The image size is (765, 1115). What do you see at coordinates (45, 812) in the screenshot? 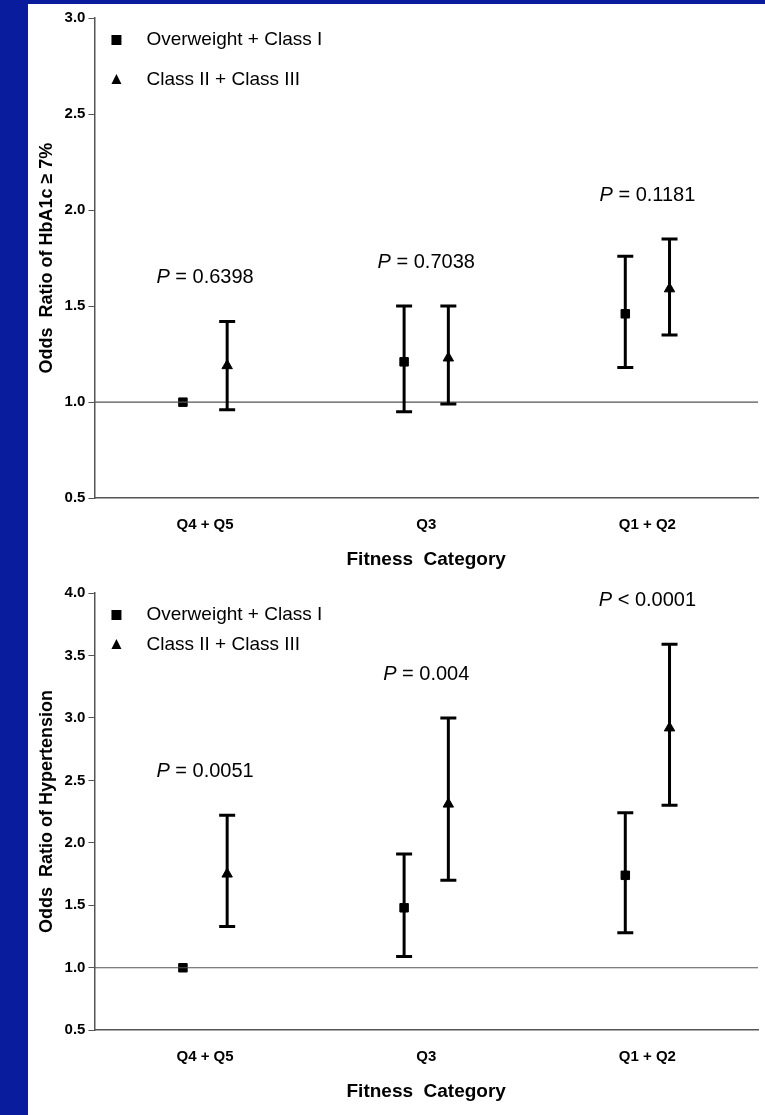
I see `y-axis-title: Odds Ratio of Hypertension` at bounding box center [45, 812].